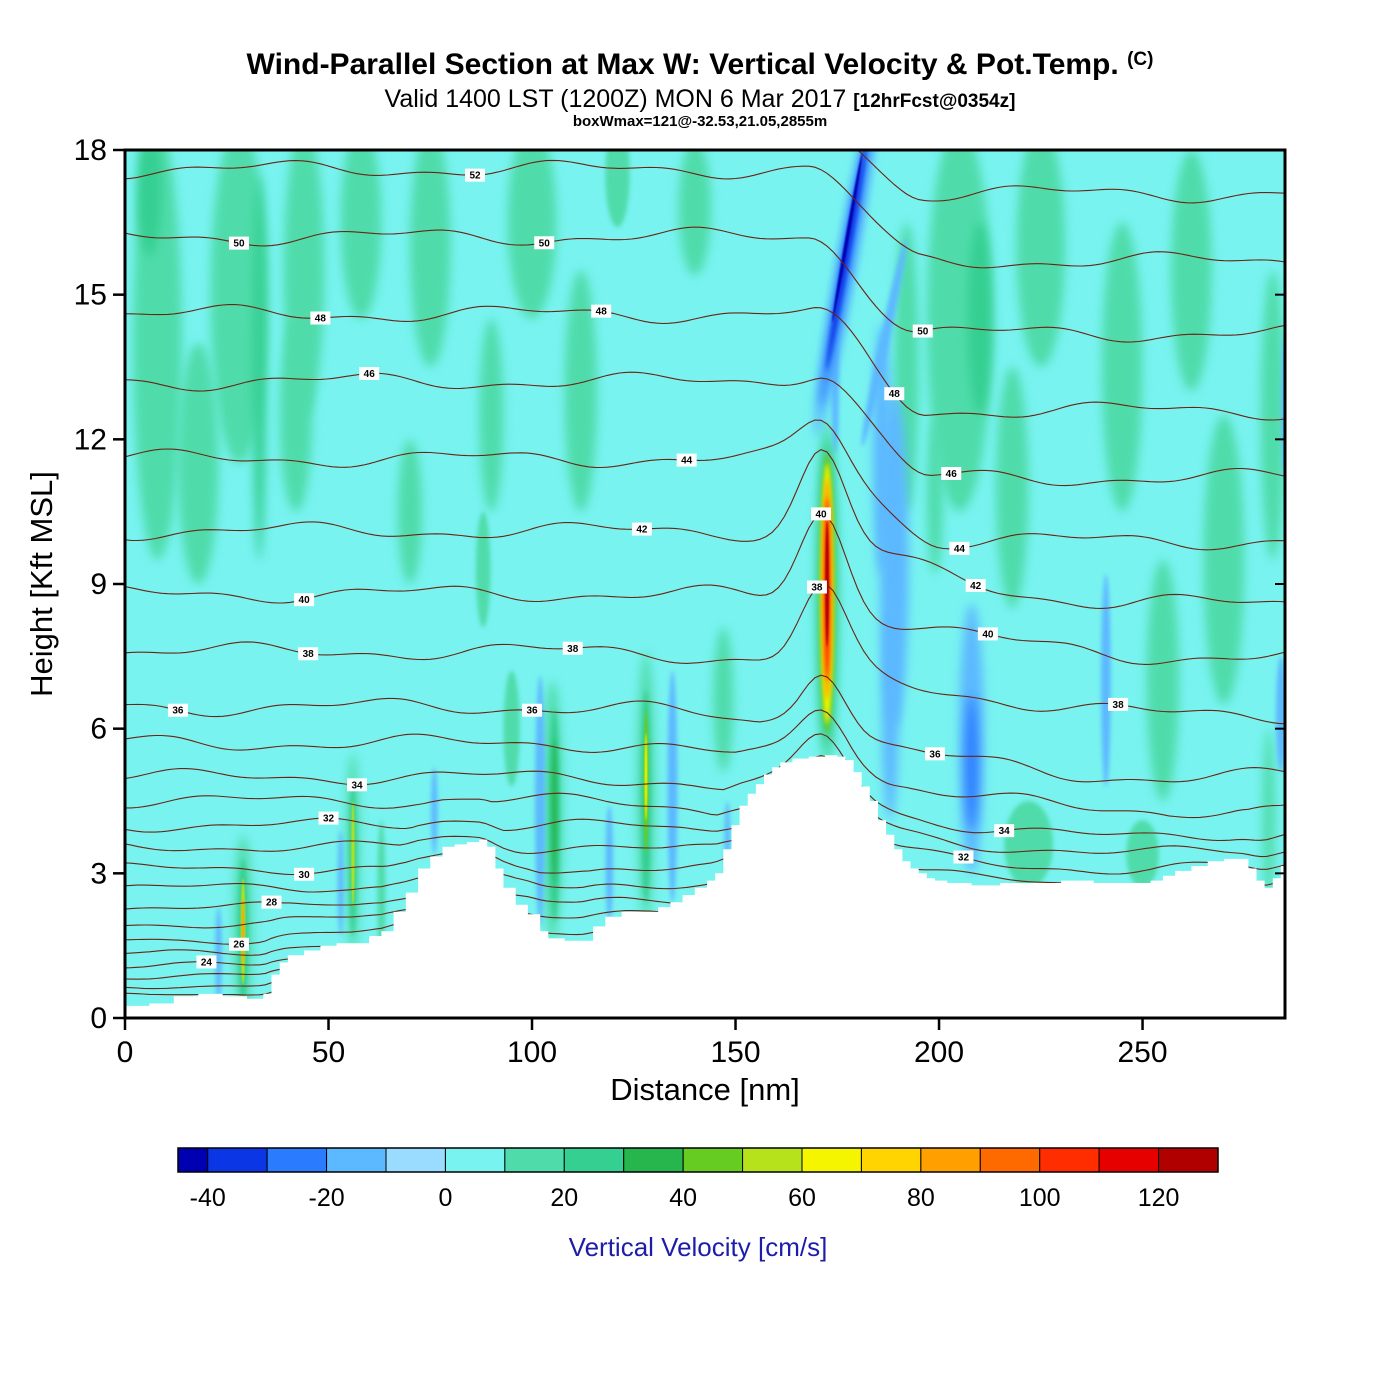  What do you see at coordinates (208, 1198) in the screenshot?
I see `svg-text: -40` at bounding box center [208, 1198].